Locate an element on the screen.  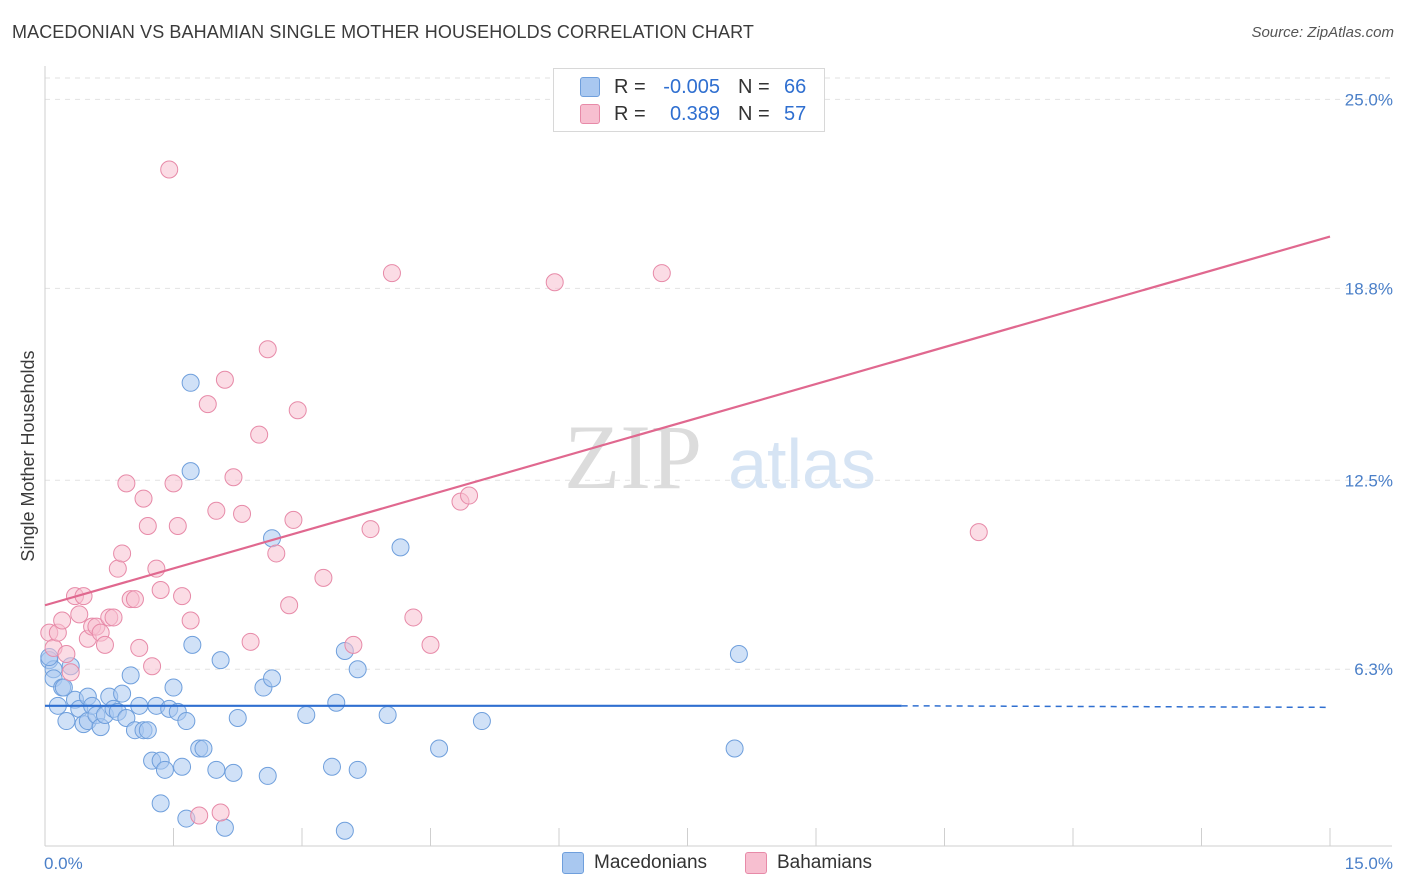
legend-item-bahamians: Bahamians is located at coordinates (808, 863).